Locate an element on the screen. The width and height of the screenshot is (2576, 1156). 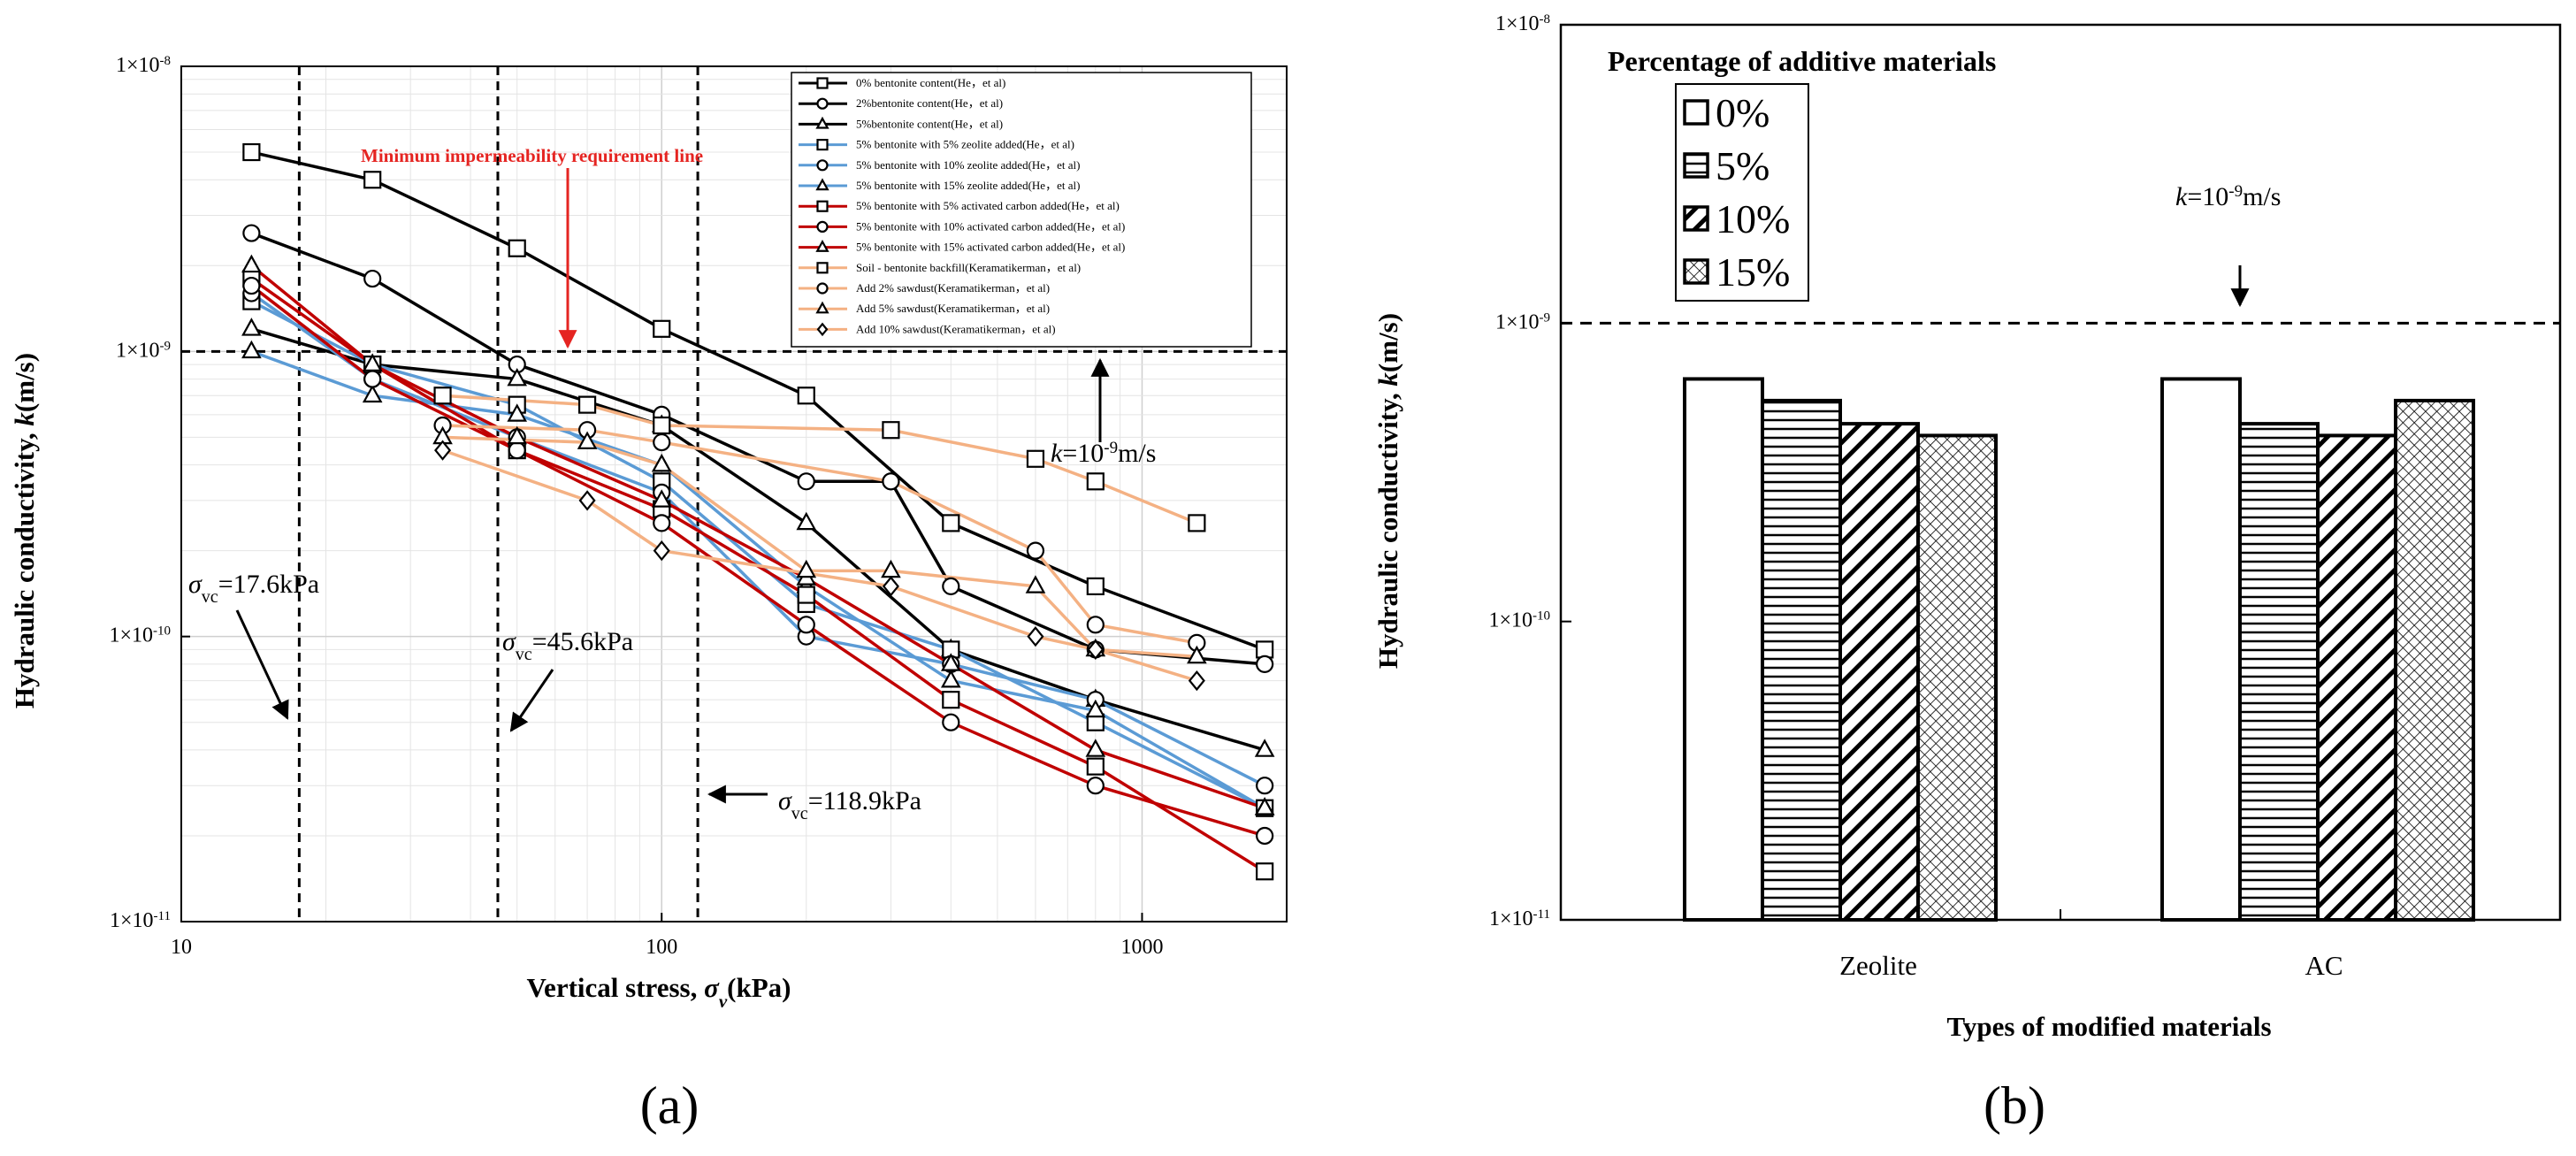
panel-a-legend-box is located at coordinates (1022, 210).